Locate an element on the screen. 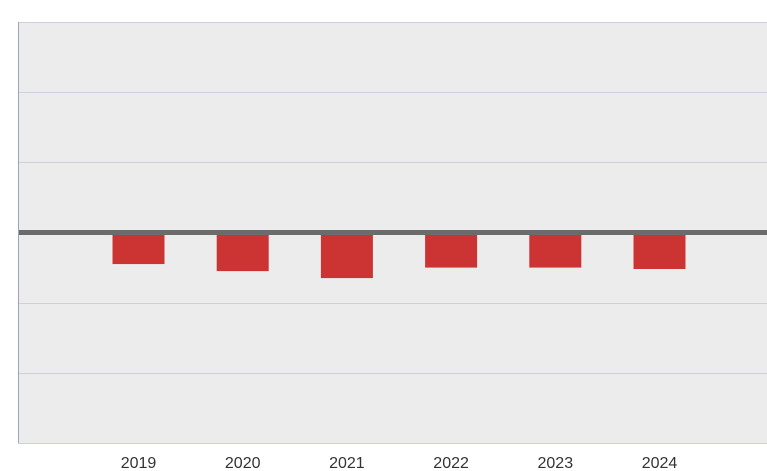  x-tick-label-2021: 2021 is located at coordinates (347, 463).